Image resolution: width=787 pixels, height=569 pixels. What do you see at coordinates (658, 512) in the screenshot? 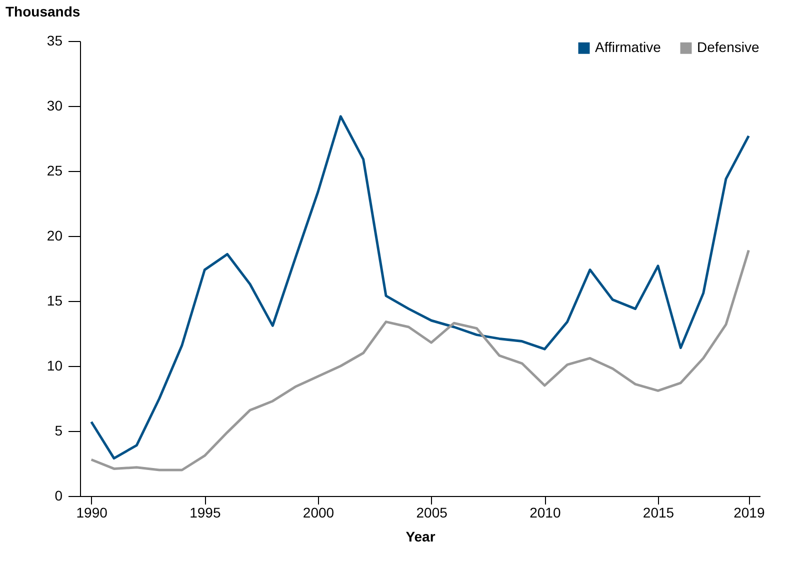
I see `x-tick-label: 2015` at bounding box center [658, 512].